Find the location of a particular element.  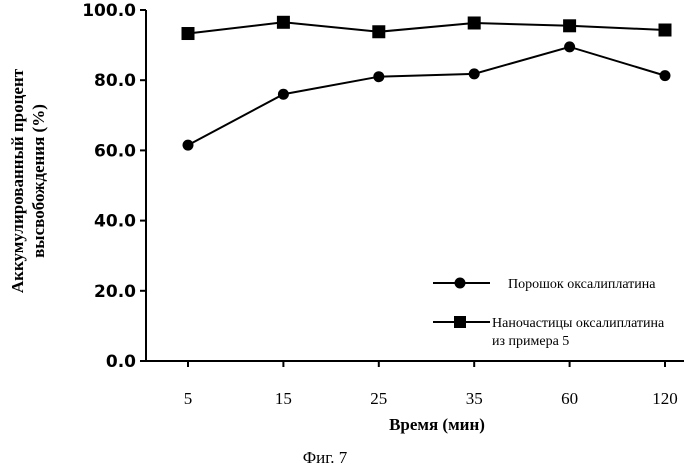

y-tick-label: 0.0 is located at coordinates (121, 362).